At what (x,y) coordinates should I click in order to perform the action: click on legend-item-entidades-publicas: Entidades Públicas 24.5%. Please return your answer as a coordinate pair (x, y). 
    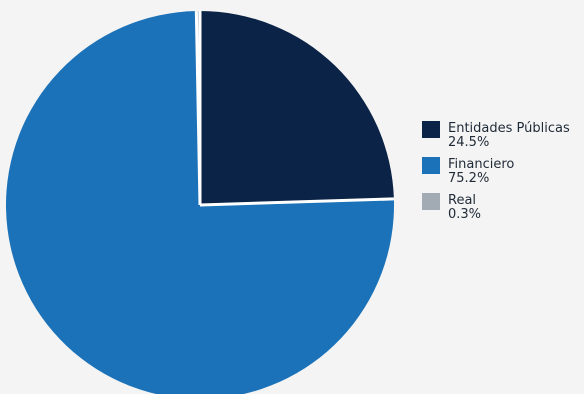
    Looking at the image, I should click on (503, 139).